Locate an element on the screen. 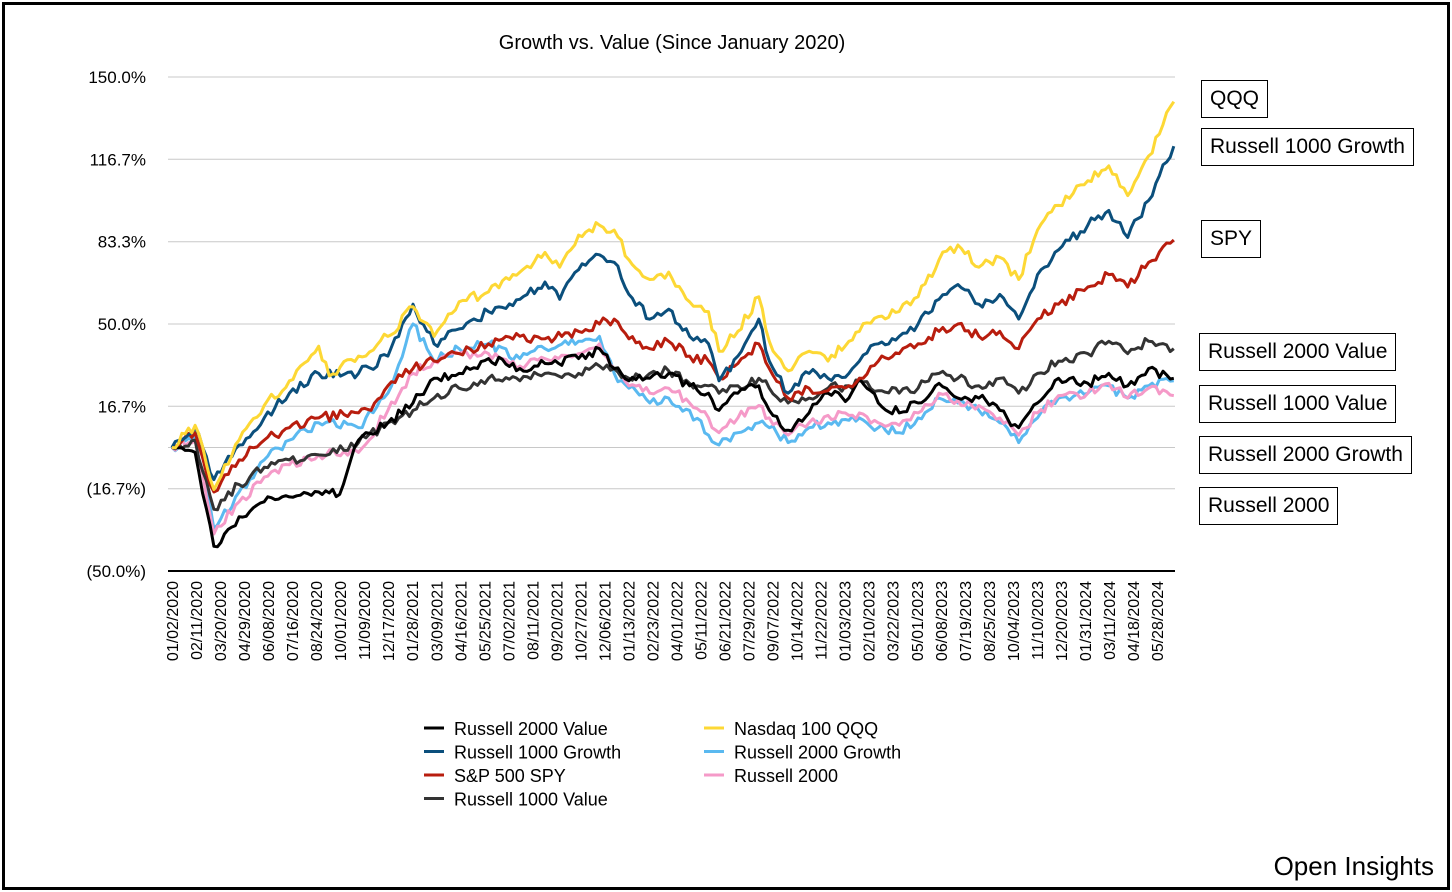 Image resolution: width=1452 pixels, height=892 pixels. x-tick-label: 04/01/2022 is located at coordinates (678, 621).